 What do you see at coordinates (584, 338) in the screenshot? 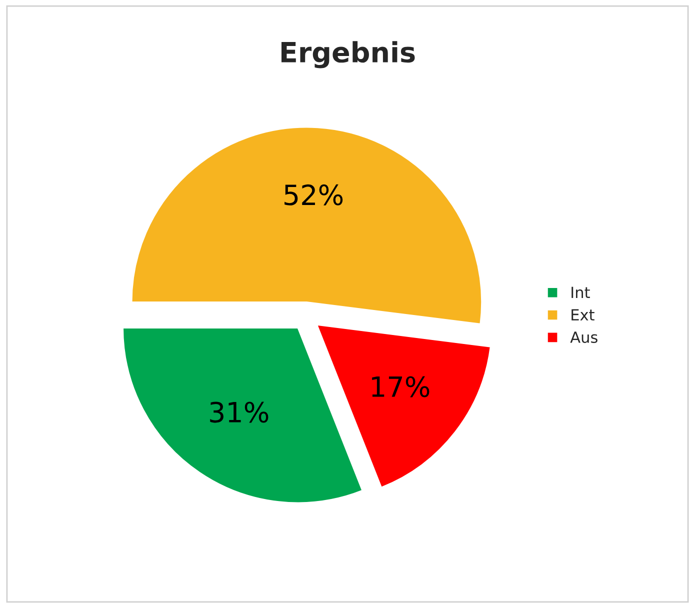
I see `legend-label: Aus` at bounding box center [584, 338].